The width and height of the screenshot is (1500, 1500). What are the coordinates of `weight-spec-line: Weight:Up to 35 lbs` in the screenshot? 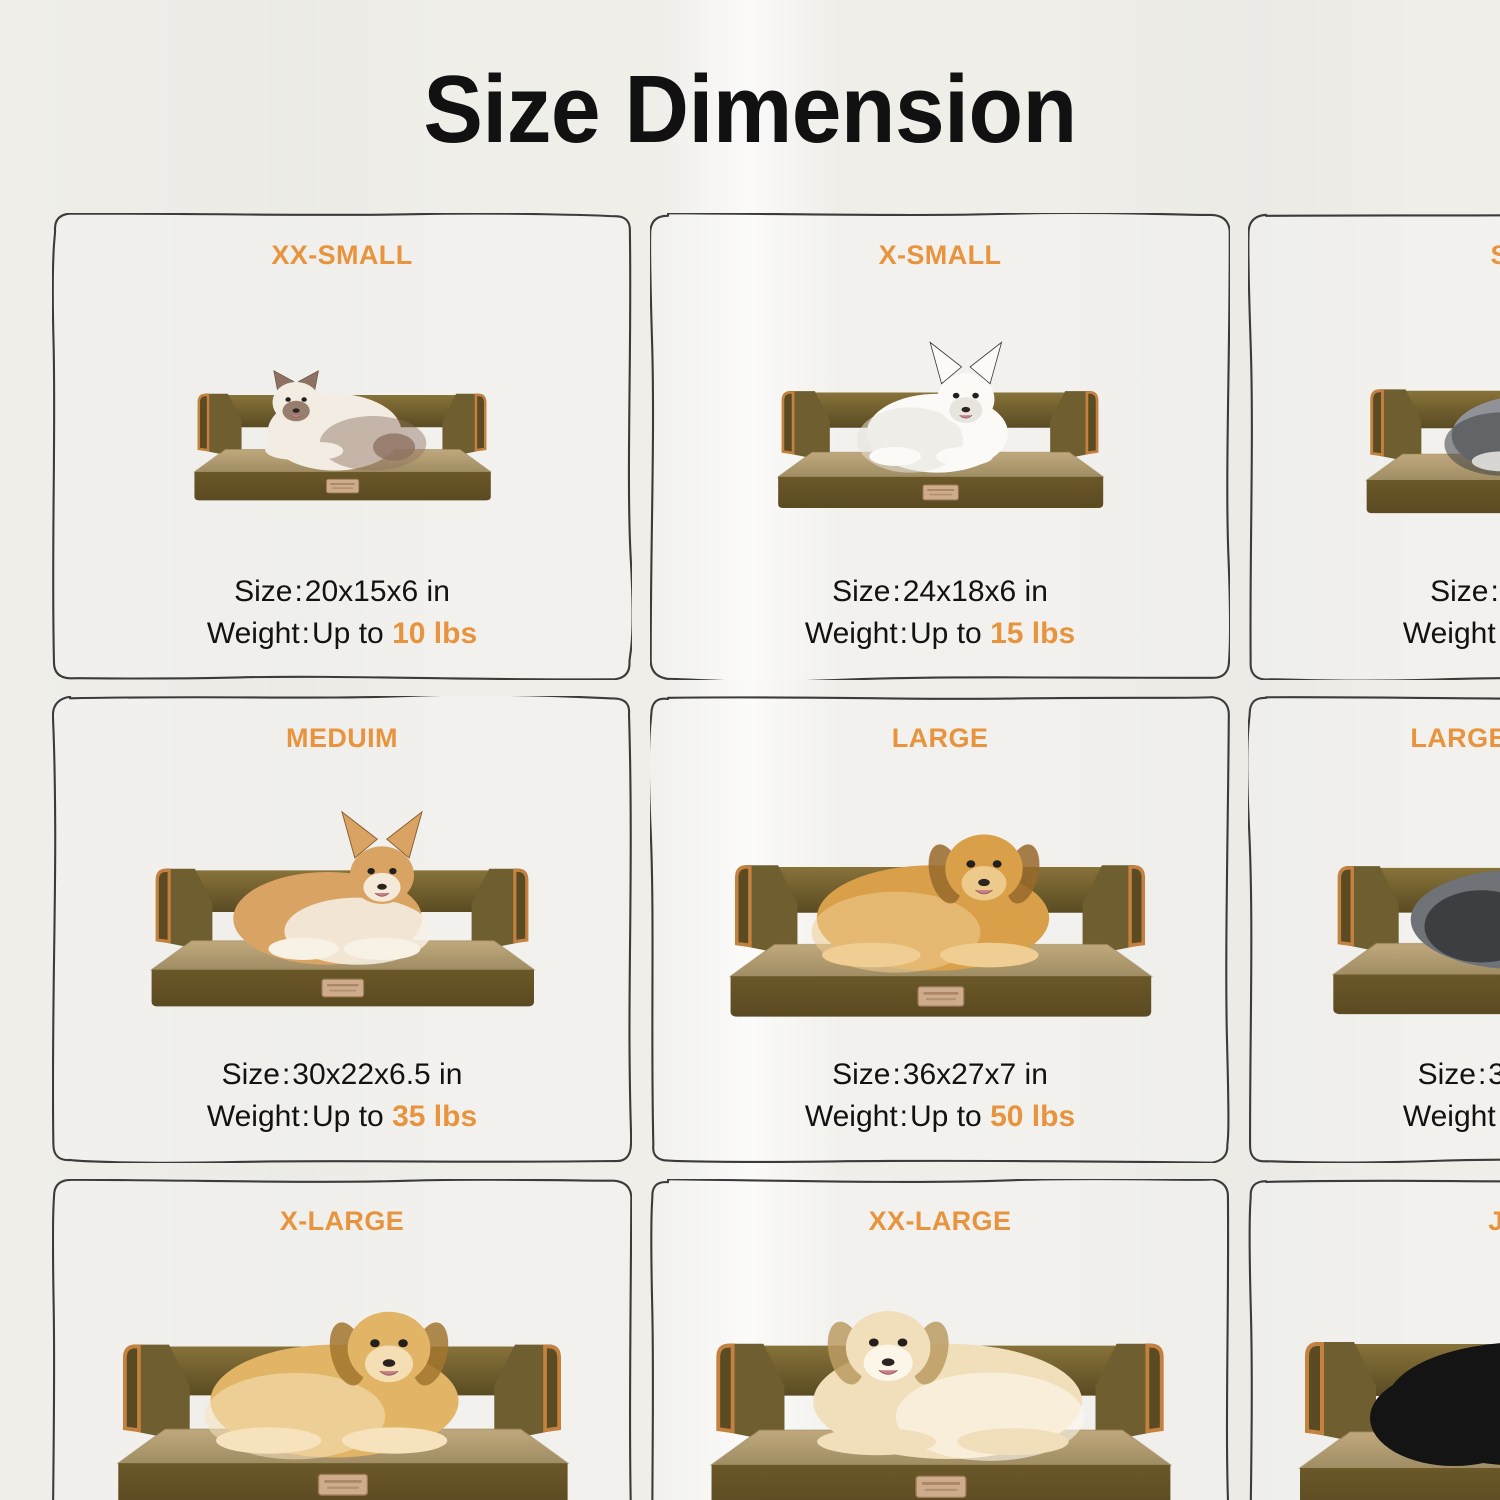 It's located at (342, 1117).